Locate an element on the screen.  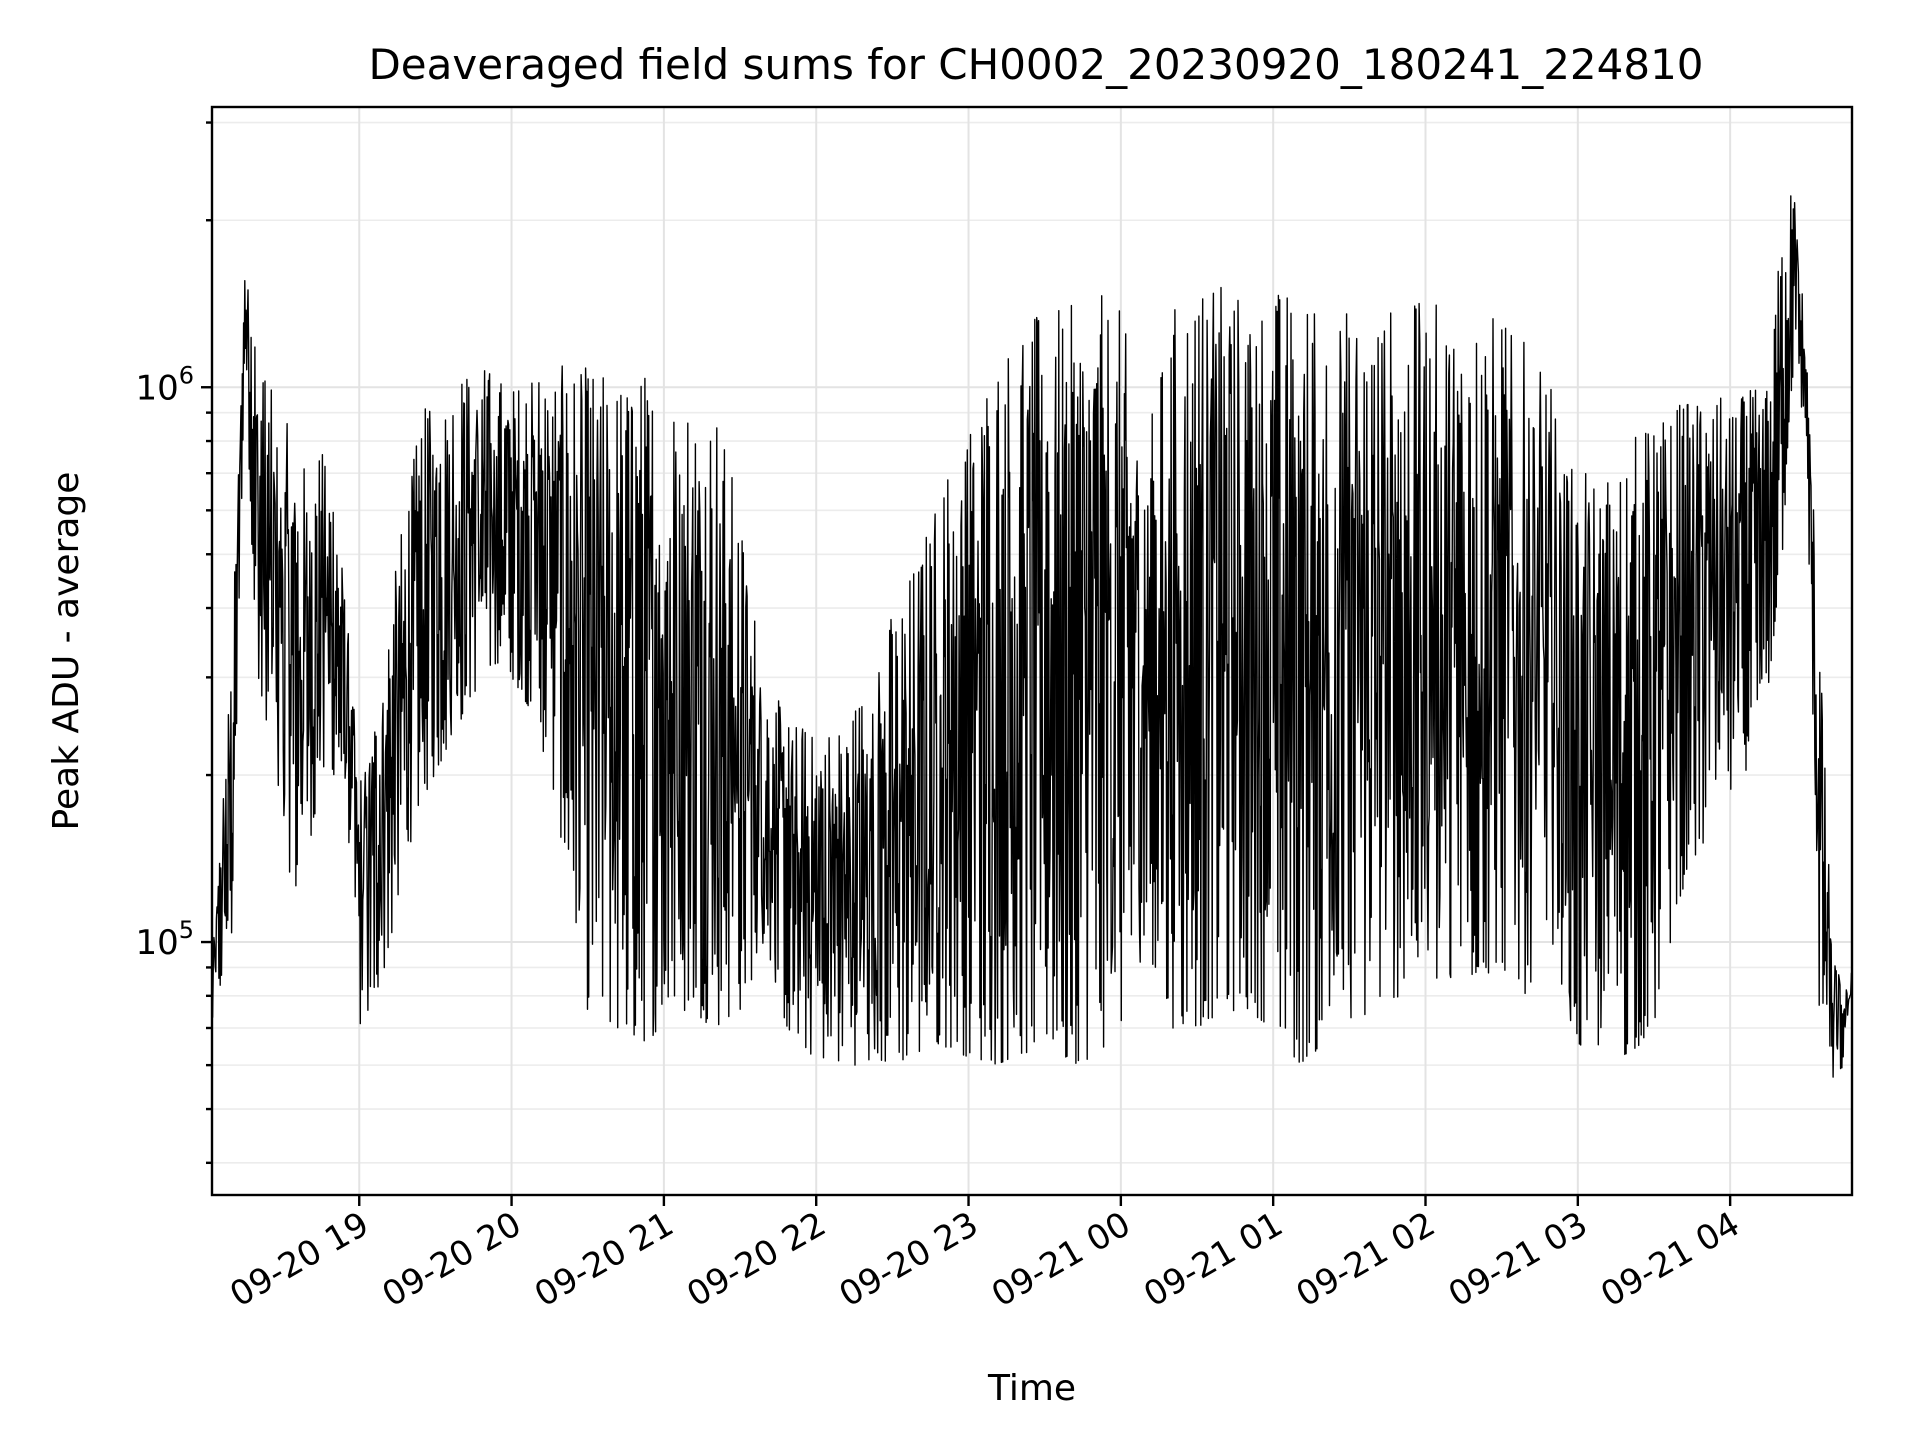
x-tick-label: 09-20 21 is located at coordinates (604, 1259).